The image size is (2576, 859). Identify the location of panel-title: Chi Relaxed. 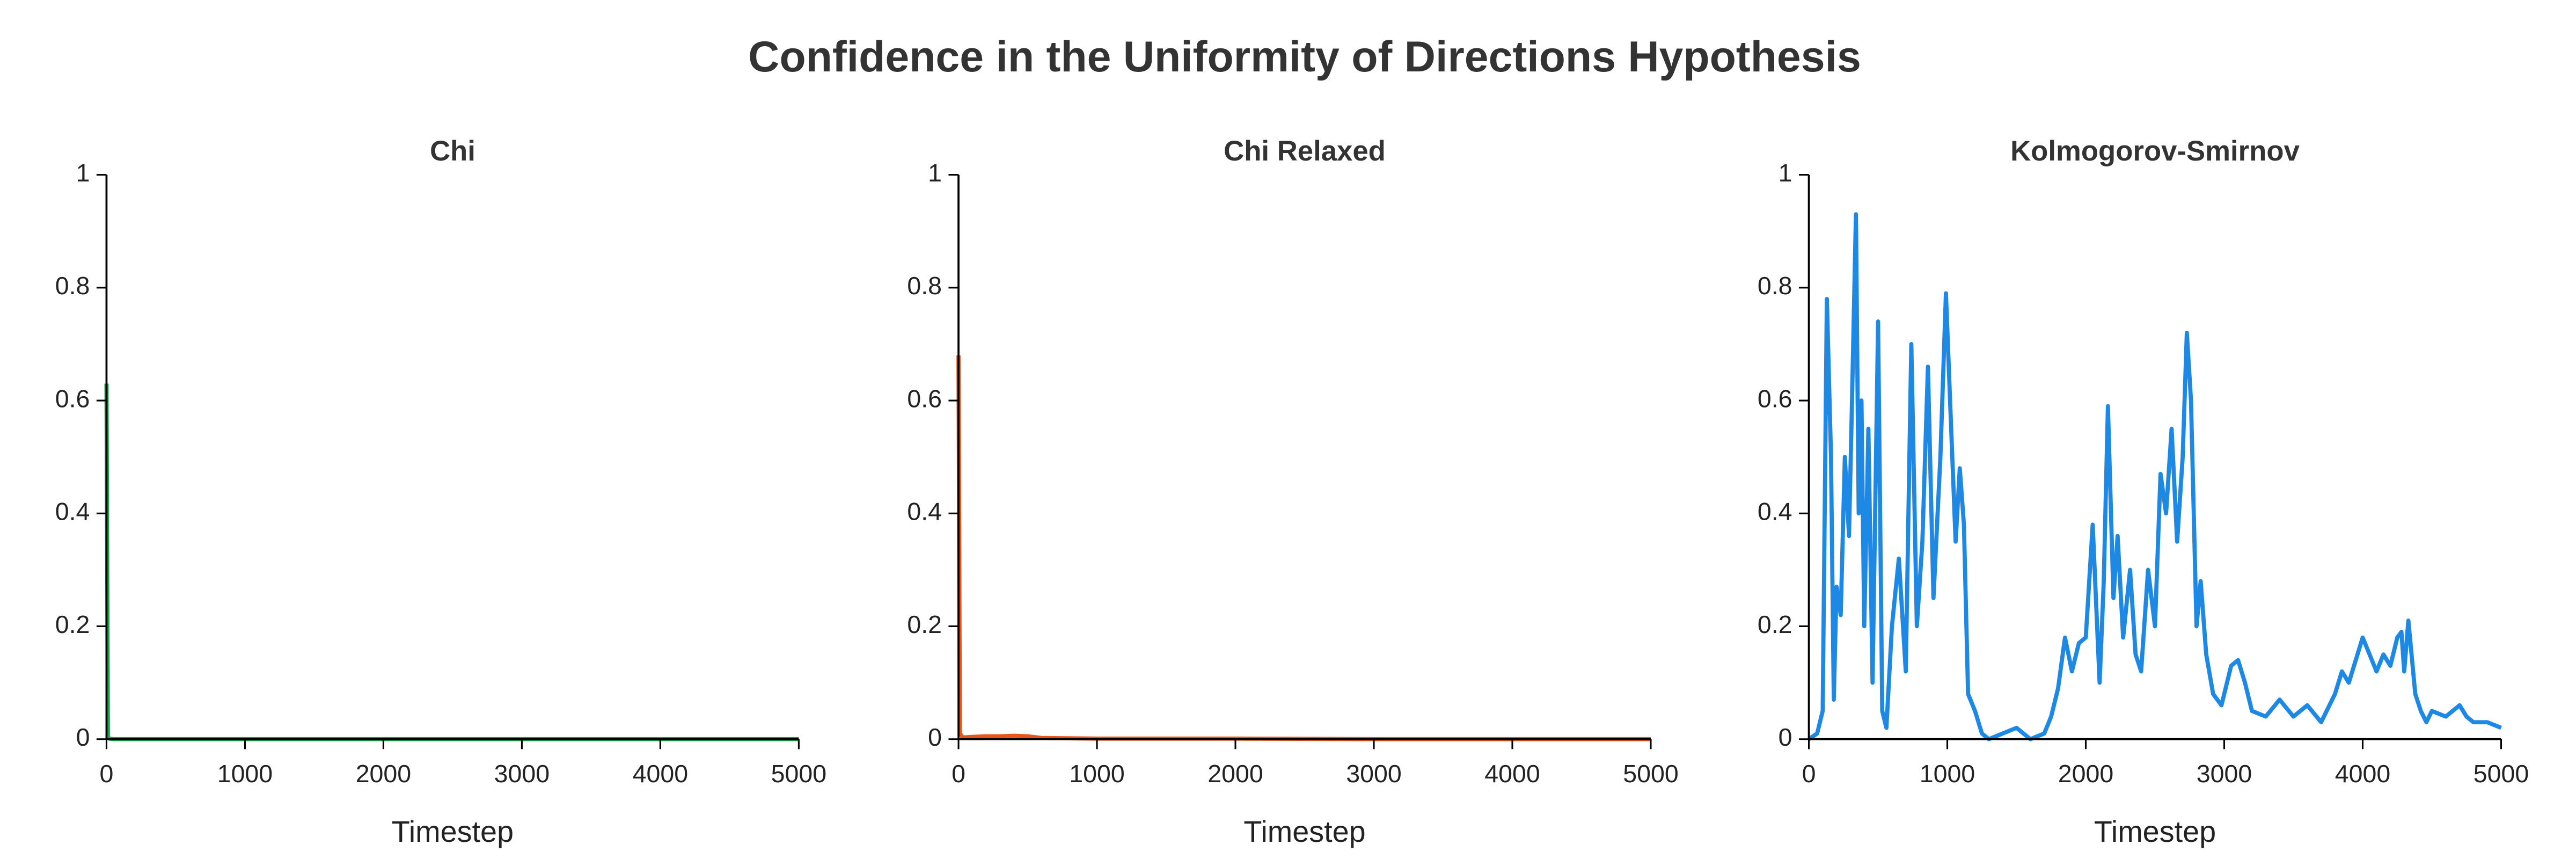
(1305, 151).